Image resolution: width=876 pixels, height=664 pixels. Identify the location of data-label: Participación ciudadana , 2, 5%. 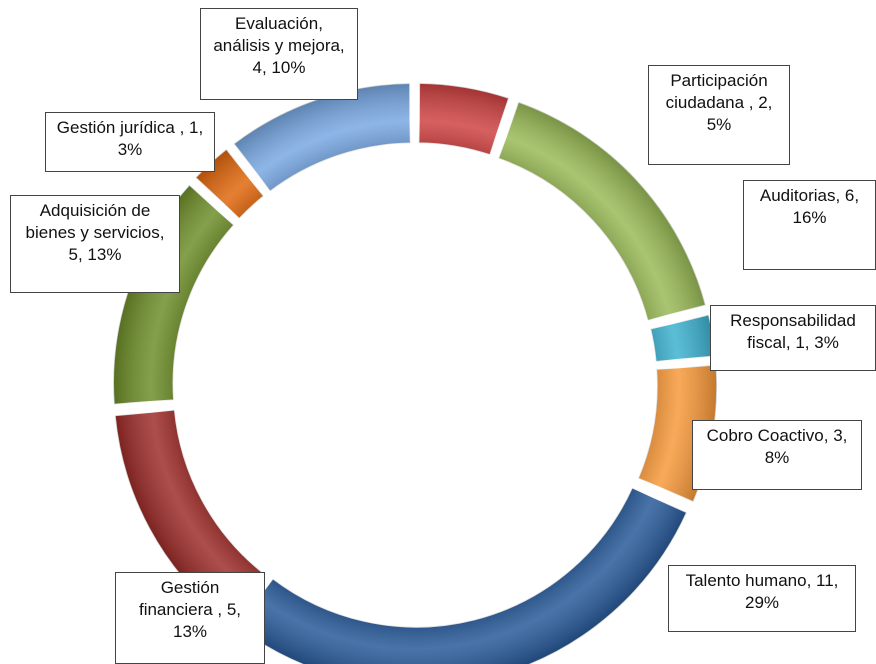
(719, 115).